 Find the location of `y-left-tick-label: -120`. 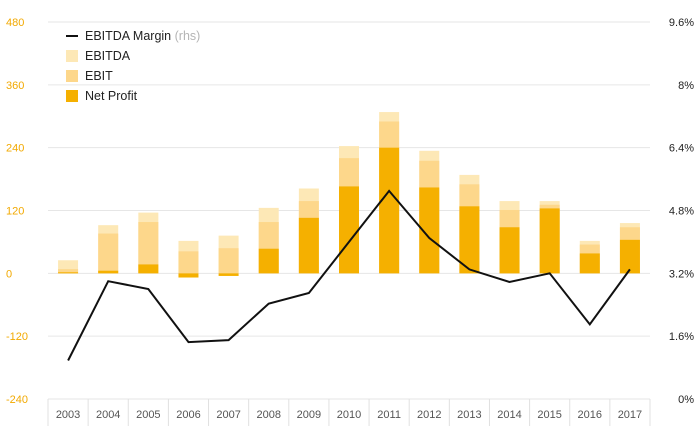

y-left-tick-label: -120 is located at coordinates (17, 337).